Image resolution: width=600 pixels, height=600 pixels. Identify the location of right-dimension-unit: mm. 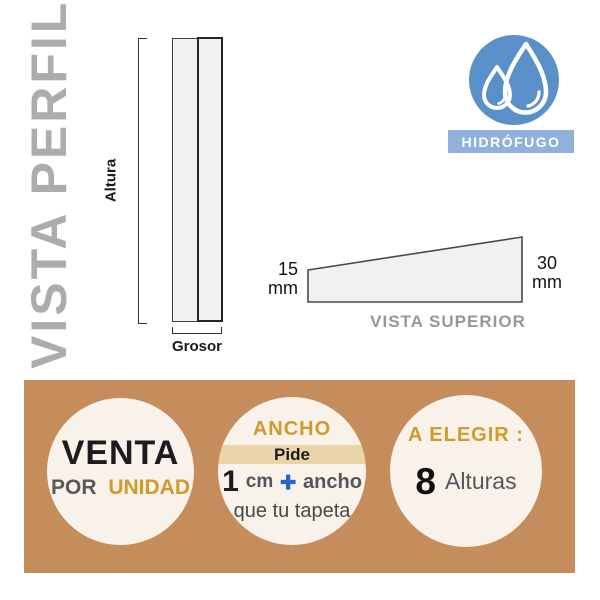
(547, 282).